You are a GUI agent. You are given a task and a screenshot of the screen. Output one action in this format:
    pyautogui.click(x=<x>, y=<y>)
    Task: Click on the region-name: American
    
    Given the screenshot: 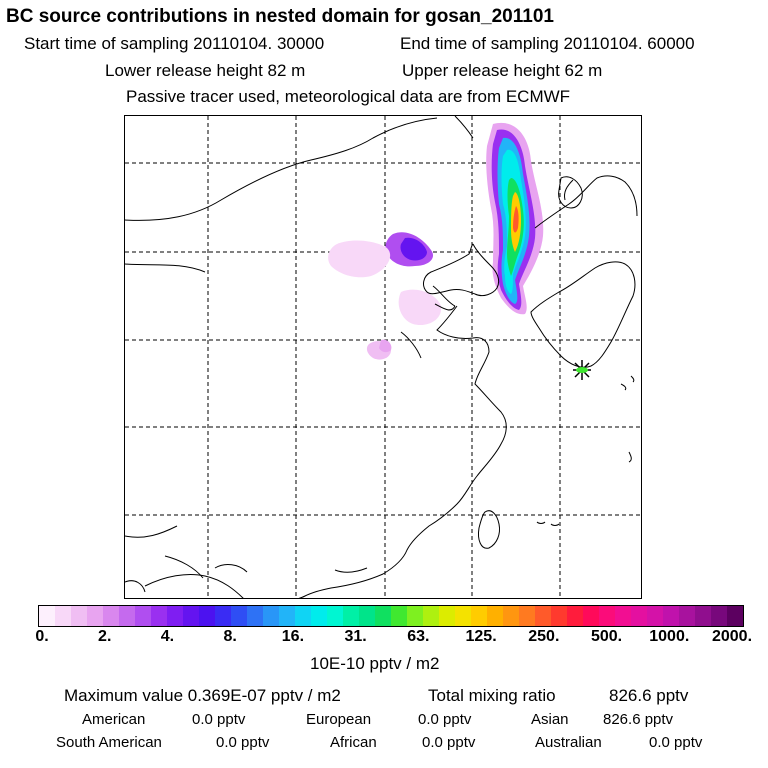 What is the action you would take?
    pyautogui.click(x=114, y=719)
    